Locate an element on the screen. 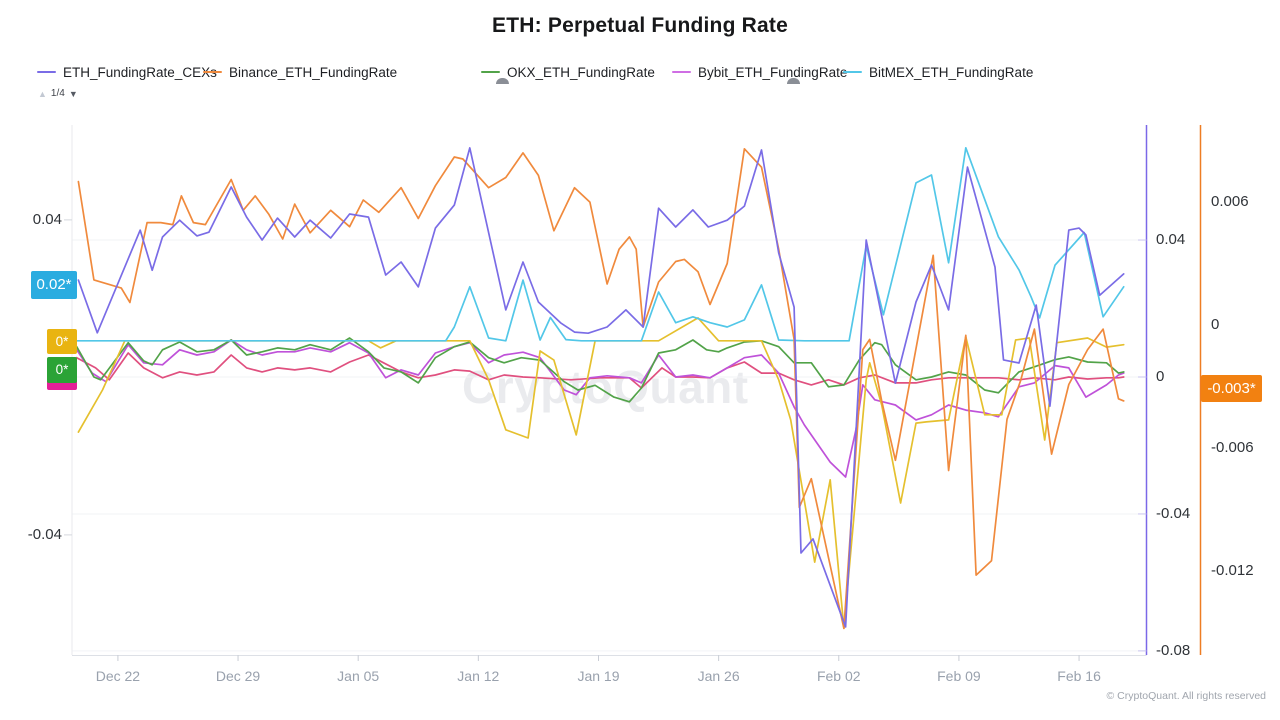  legend-item-BitMEX_ETH_FundingRate: BitMEX_ETH_FundingRate is located at coordinates (938, 72).